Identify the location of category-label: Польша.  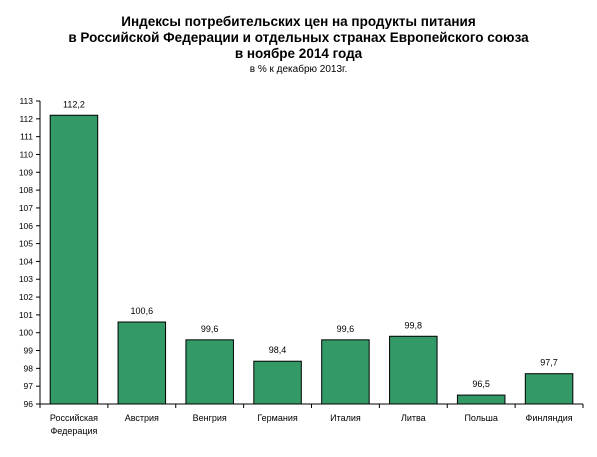
(480, 418).